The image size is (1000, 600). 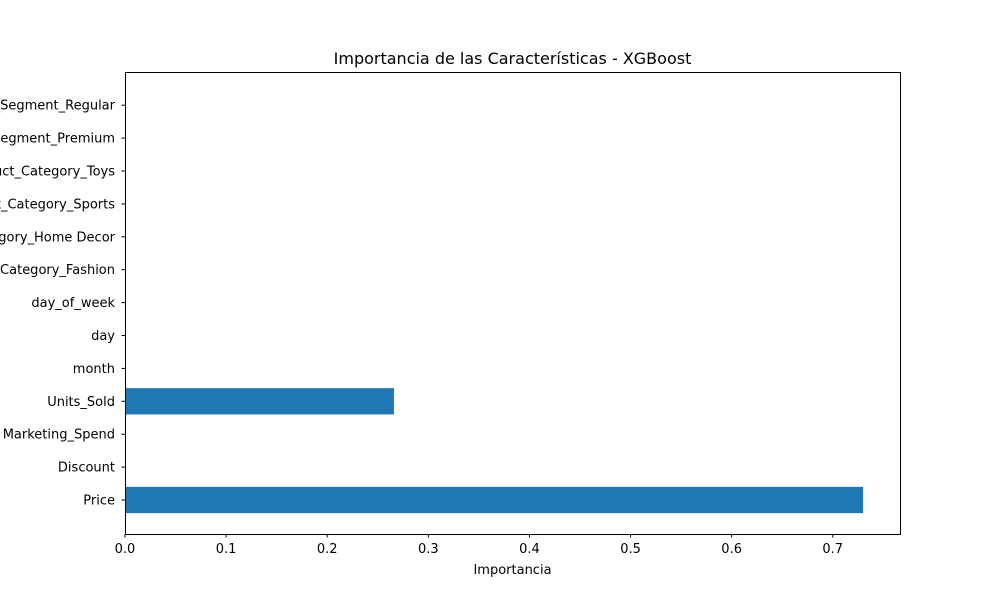 What do you see at coordinates (86, 468) in the screenshot?
I see `y-tick-label-discount: Discount` at bounding box center [86, 468].